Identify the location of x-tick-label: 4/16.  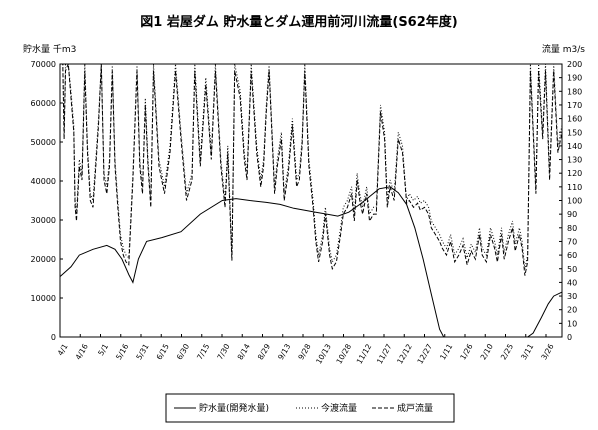
(82, 351).